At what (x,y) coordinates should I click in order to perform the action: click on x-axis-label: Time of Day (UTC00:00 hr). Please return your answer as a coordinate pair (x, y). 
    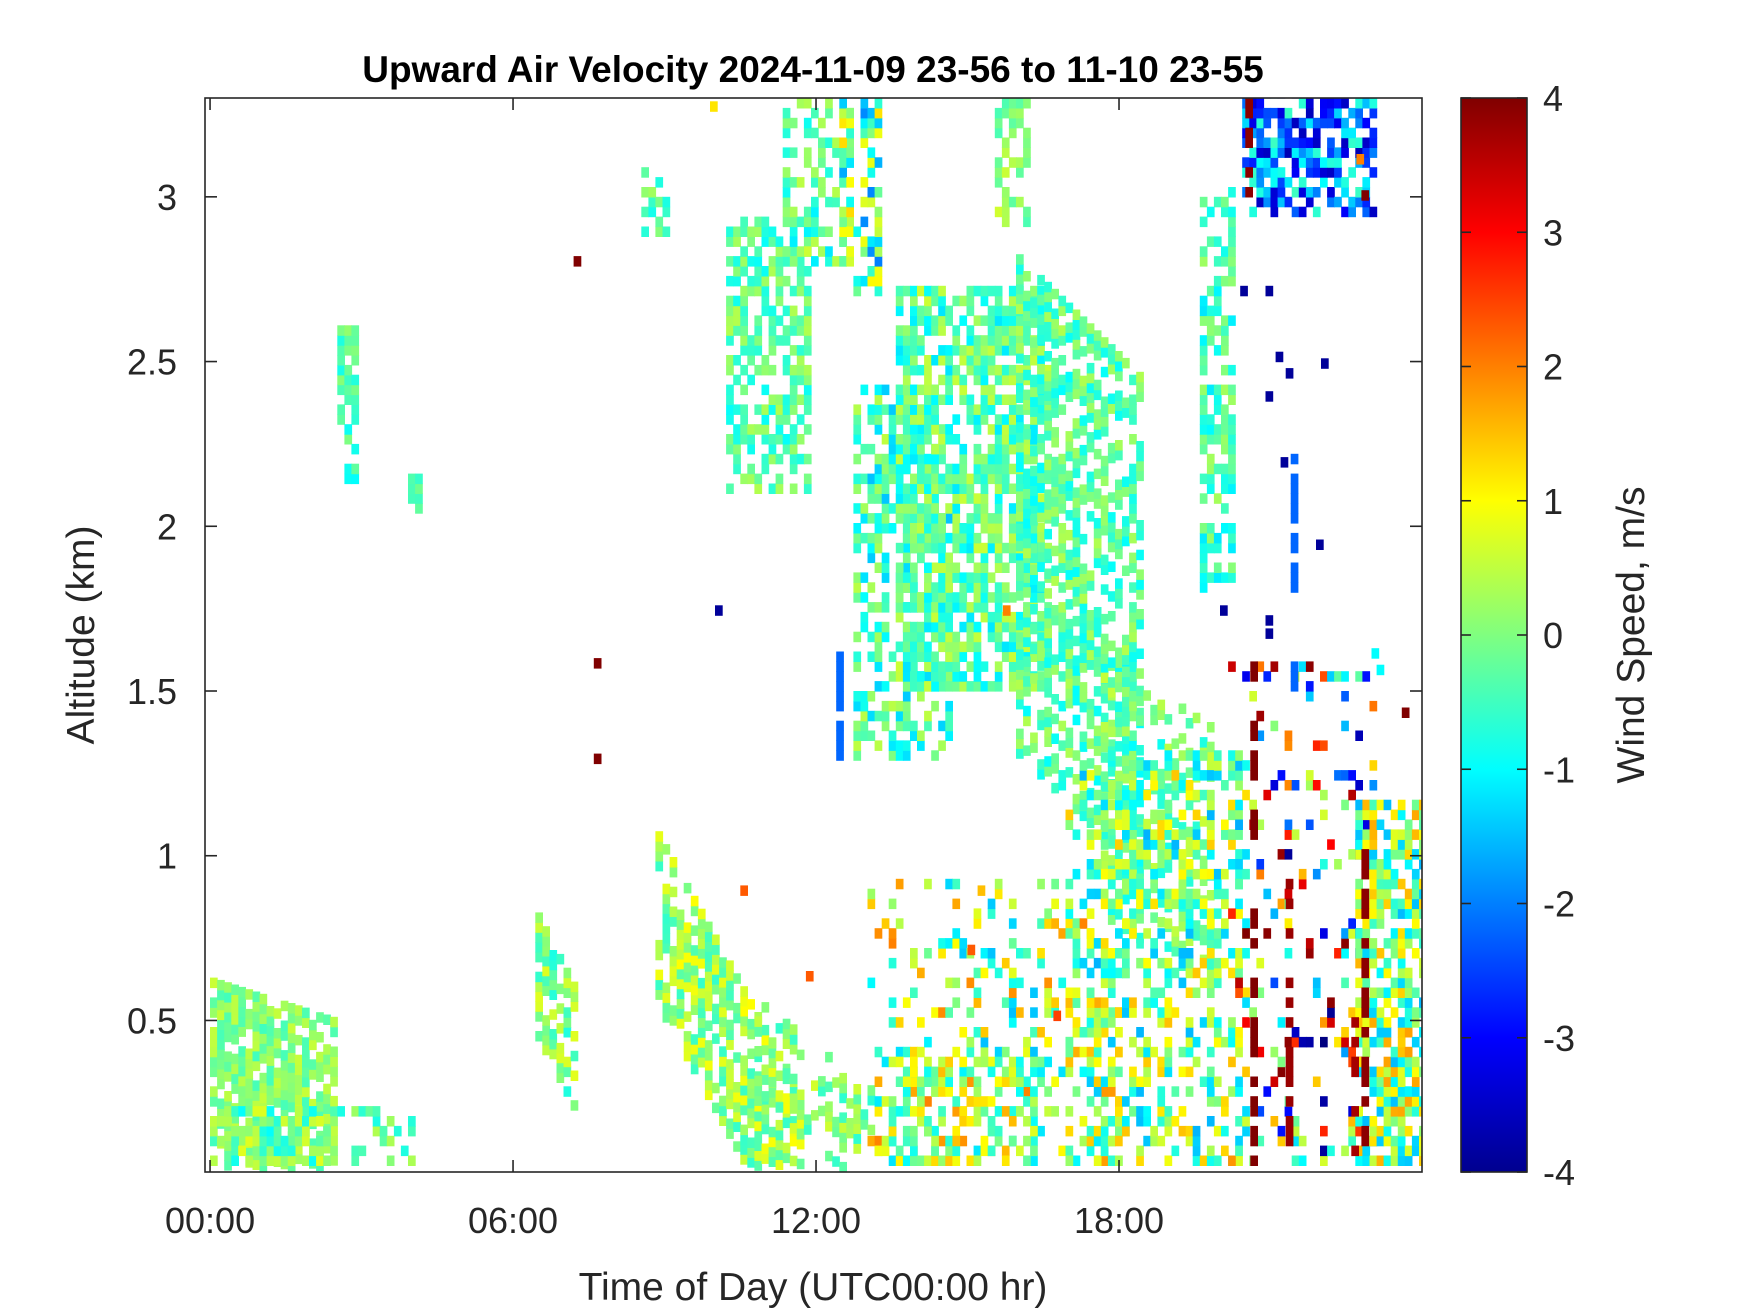
    Looking at the image, I should click on (813, 1287).